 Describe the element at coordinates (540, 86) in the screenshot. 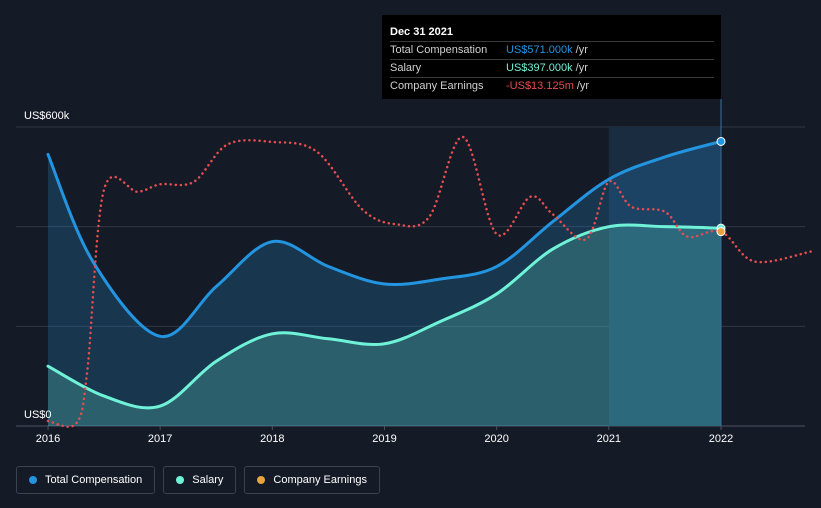

I see `tooltip-value: -US$13.125m` at that location.